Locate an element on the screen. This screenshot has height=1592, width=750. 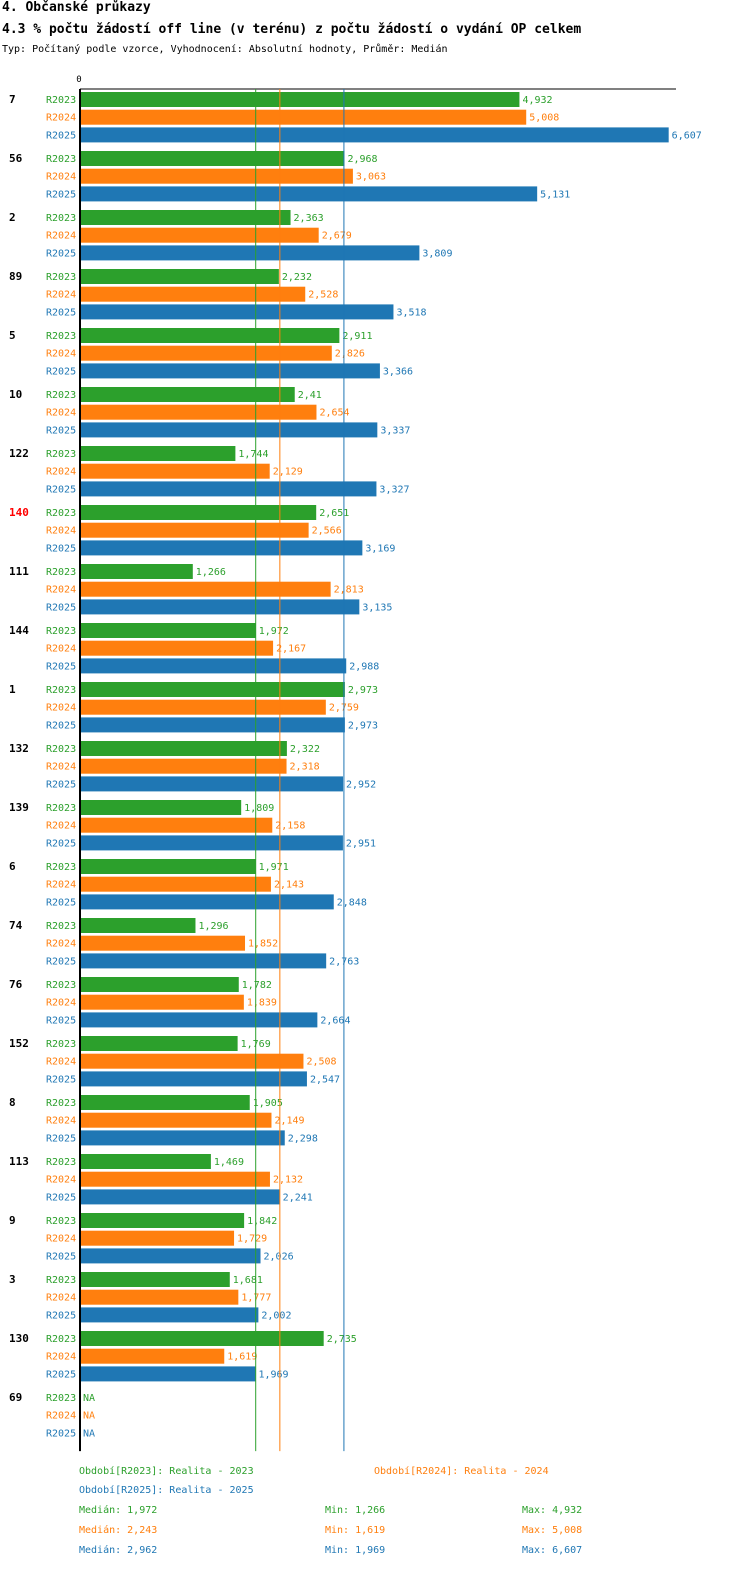
value-label: 1,469 is located at coordinates (229, 1162).